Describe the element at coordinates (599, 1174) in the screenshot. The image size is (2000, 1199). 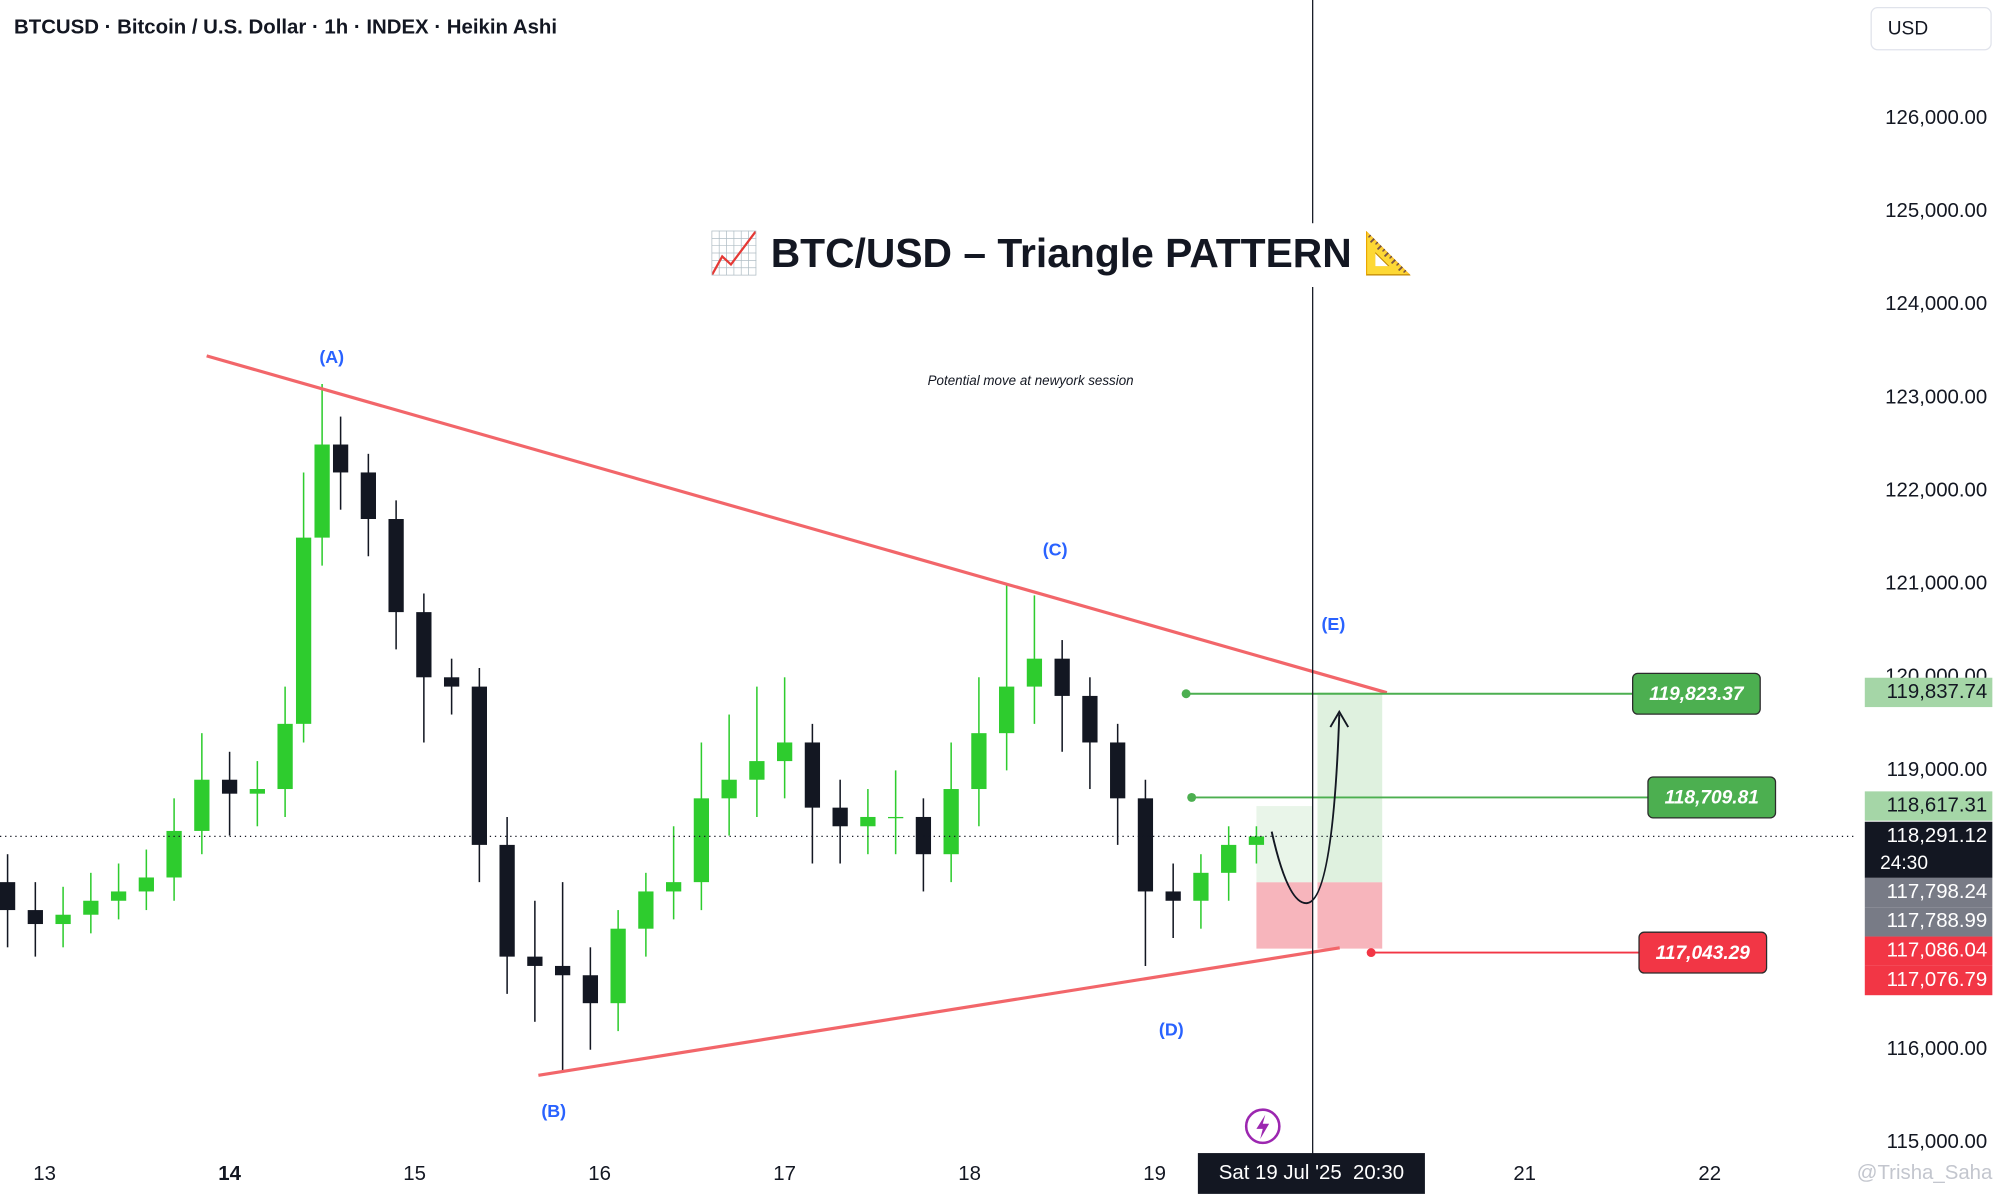
I see `x-tick-label: 16` at that location.